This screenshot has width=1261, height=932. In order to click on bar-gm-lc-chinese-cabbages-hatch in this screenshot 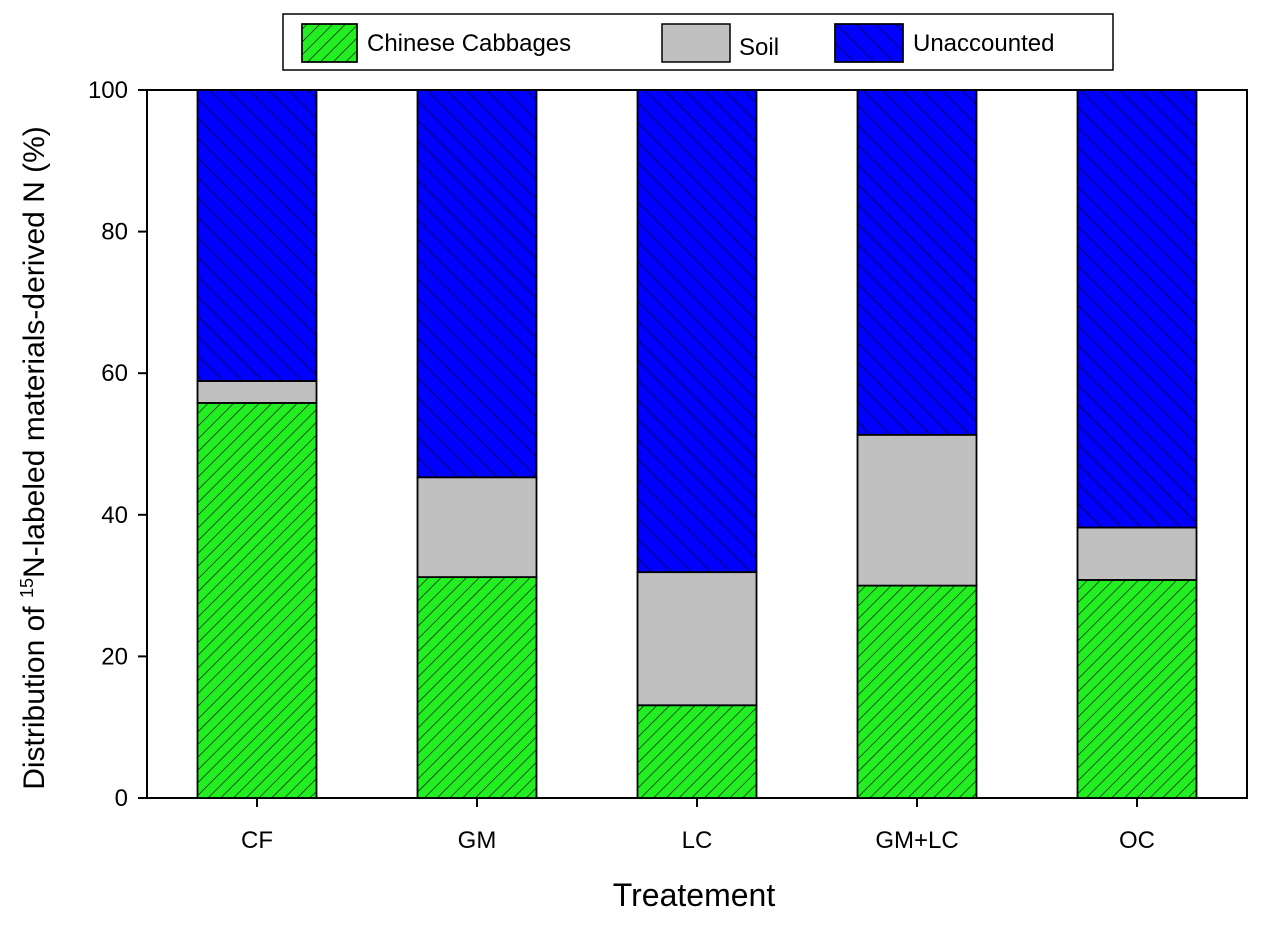, I will do `click(917, 691)`.